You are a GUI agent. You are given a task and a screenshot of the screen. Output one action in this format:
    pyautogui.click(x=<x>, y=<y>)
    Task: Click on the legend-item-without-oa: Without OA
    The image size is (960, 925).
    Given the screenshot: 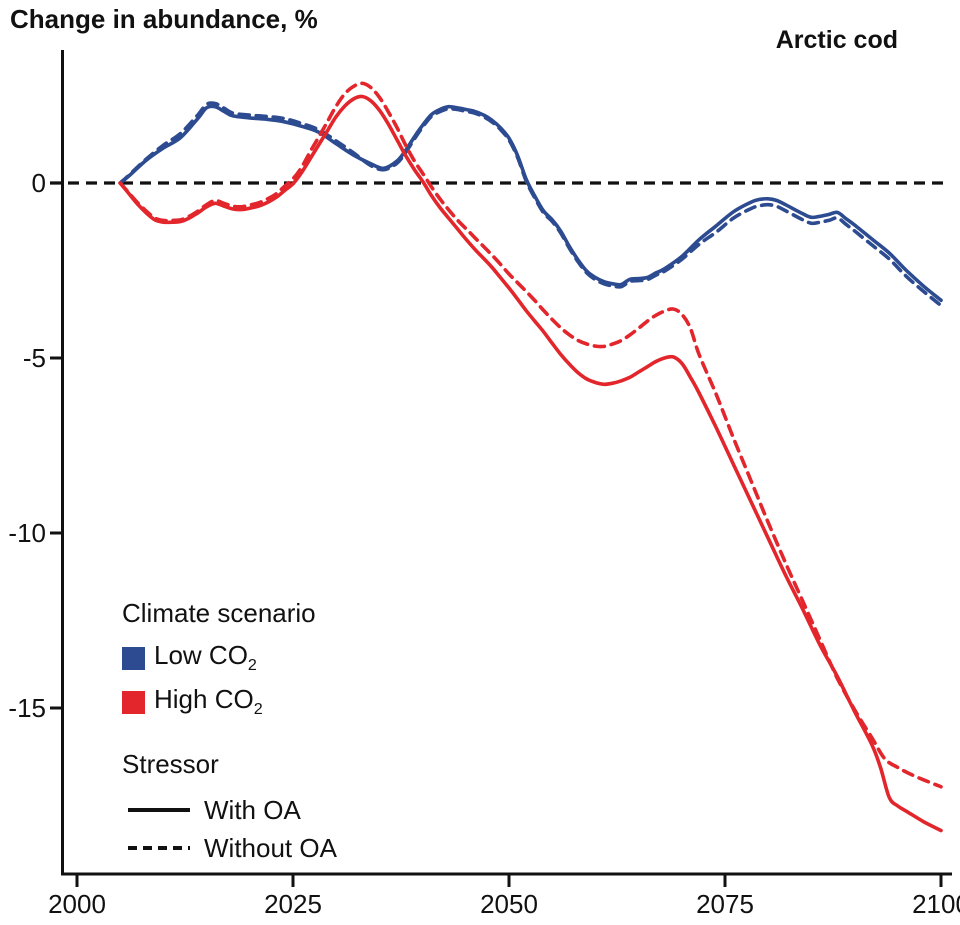 What is the action you would take?
    pyautogui.click(x=282, y=848)
    